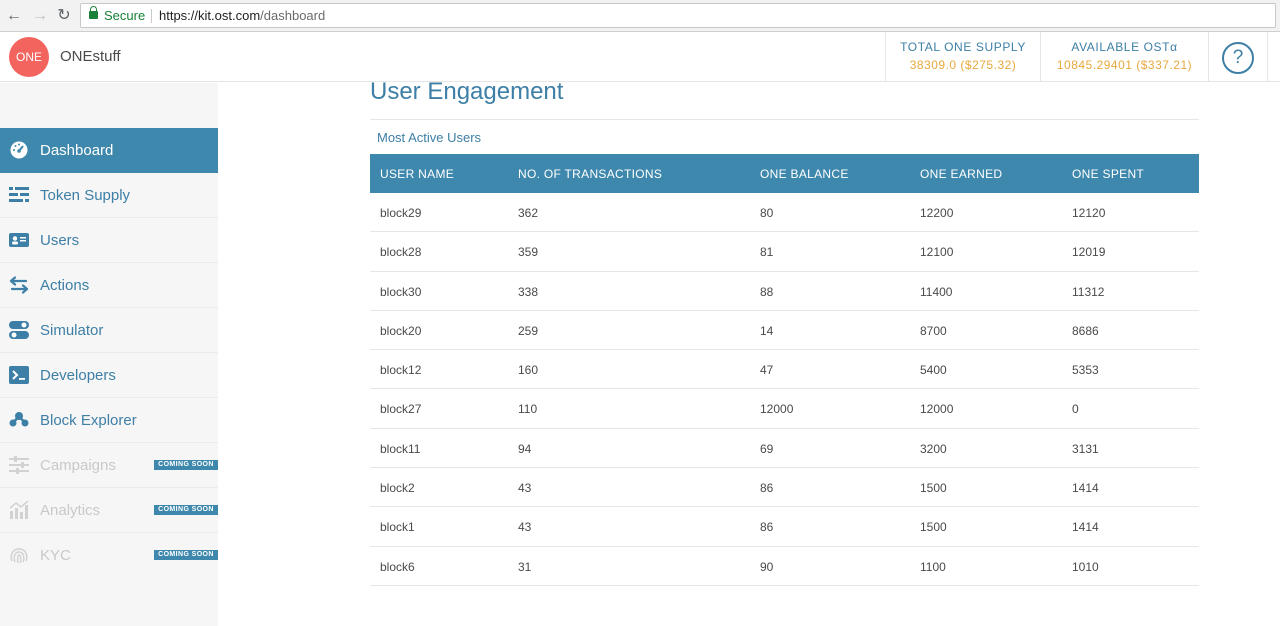 This screenshot has height=626, width=1280. What do you see at coordinates (784, 291) in the screenshot?
I see `table-row: block30 338 88 11400 11312` at bounding box center [784, 291].